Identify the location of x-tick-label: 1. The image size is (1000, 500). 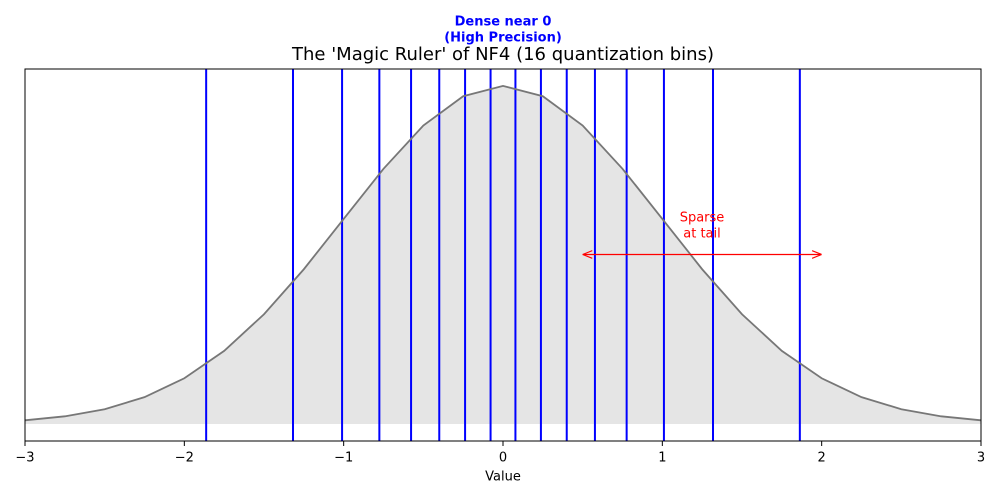
(662, 458).